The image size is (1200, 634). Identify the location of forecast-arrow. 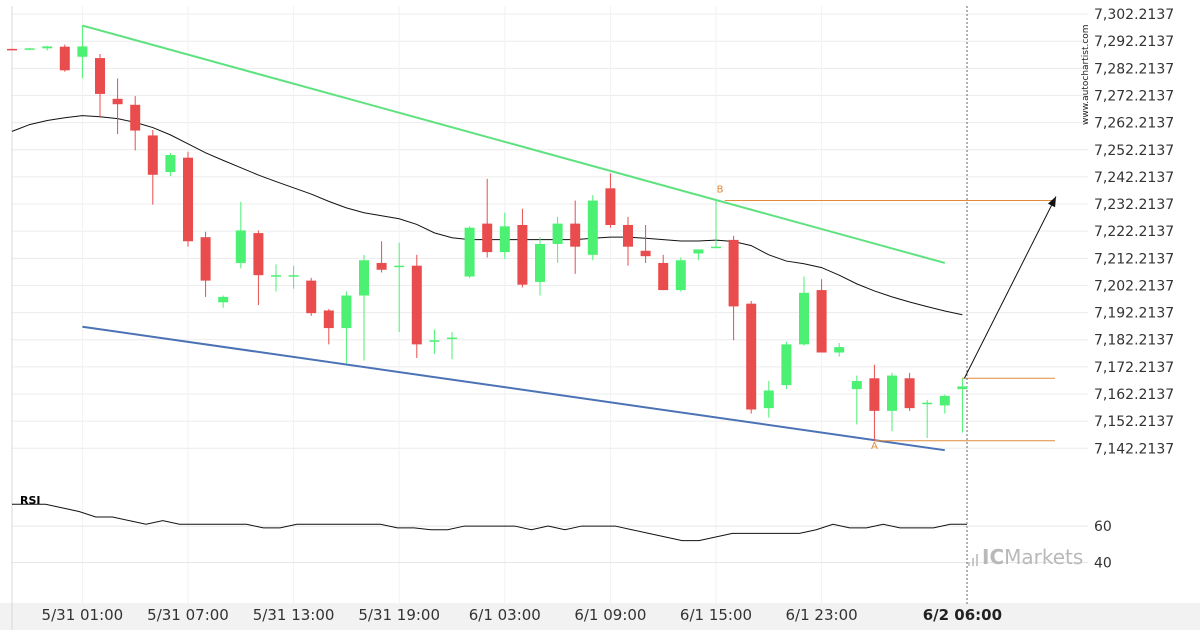
(1010, 287).